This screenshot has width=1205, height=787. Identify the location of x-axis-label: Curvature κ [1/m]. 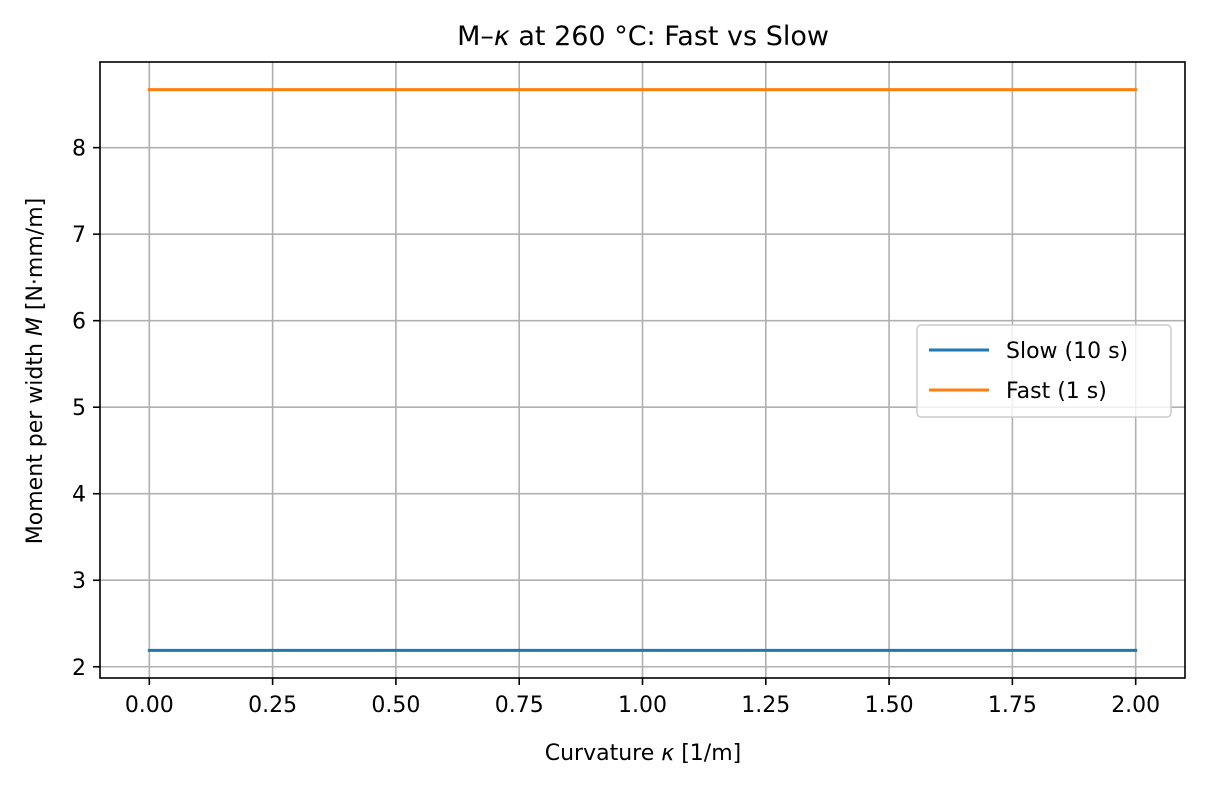
(643, 753).